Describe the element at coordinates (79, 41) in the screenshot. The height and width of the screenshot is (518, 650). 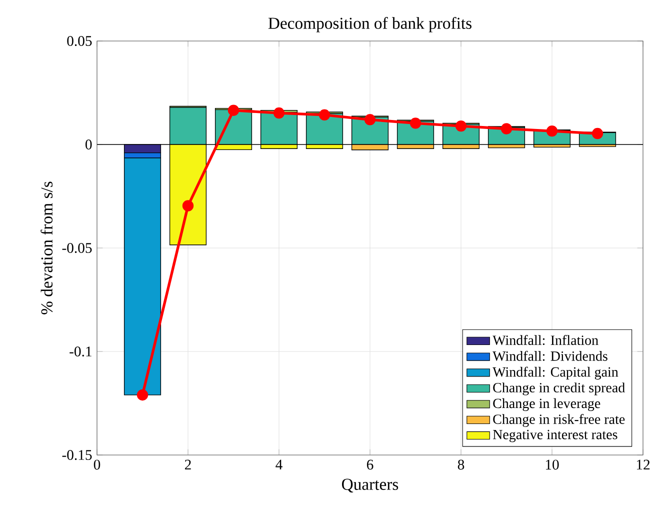
I see `y-tick-label: 0.05` at that location.